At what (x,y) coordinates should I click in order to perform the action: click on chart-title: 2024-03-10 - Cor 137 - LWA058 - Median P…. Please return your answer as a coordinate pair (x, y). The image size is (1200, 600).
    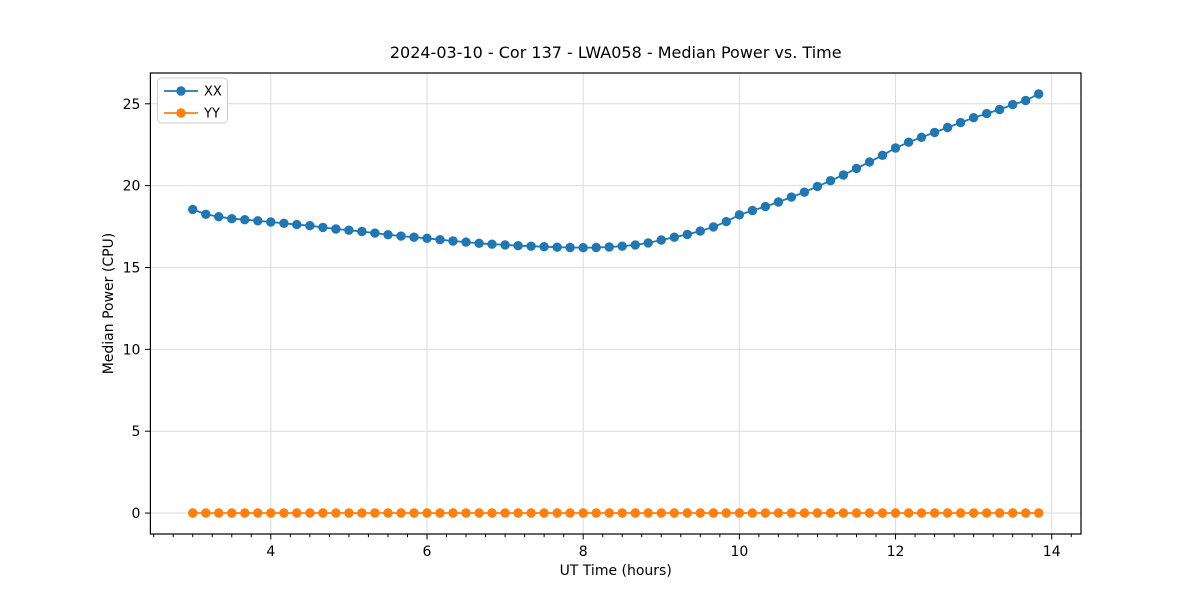
    Looking at the image, I should click on (616, 52).